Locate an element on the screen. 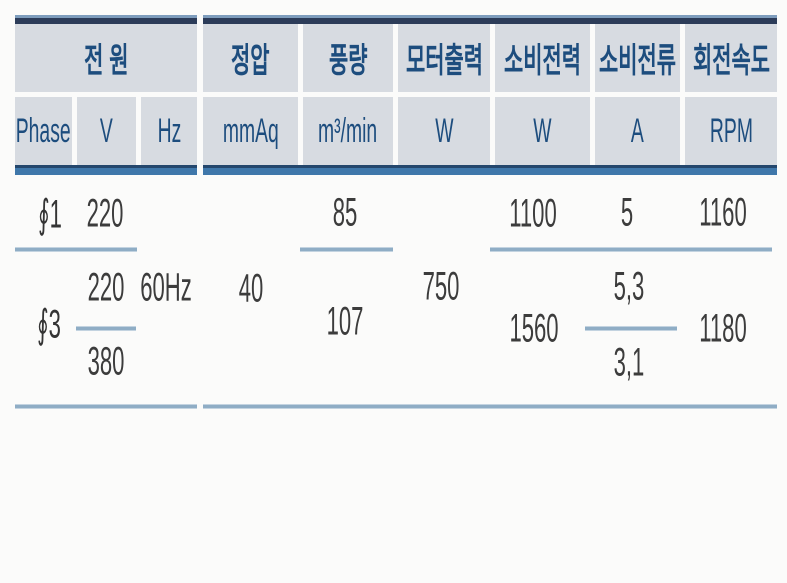 The height and width of the screenshot is (583, 787). group-header-power: 전 원 is located at coordinates (106, 58).